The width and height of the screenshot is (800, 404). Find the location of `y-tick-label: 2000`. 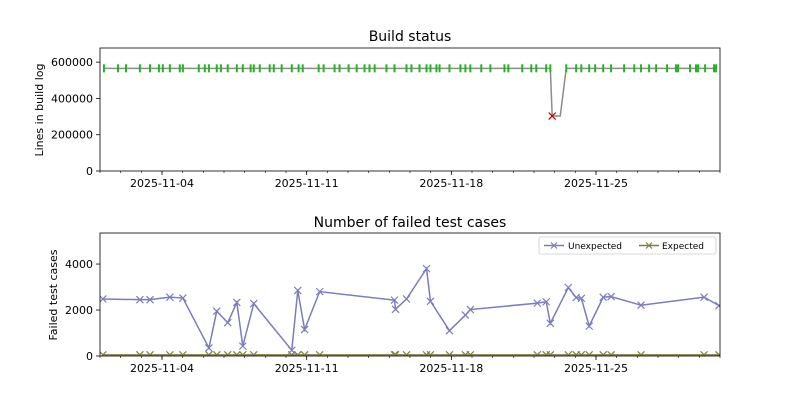

y-tick-label: 2000 is located at coordinates (79, 310).